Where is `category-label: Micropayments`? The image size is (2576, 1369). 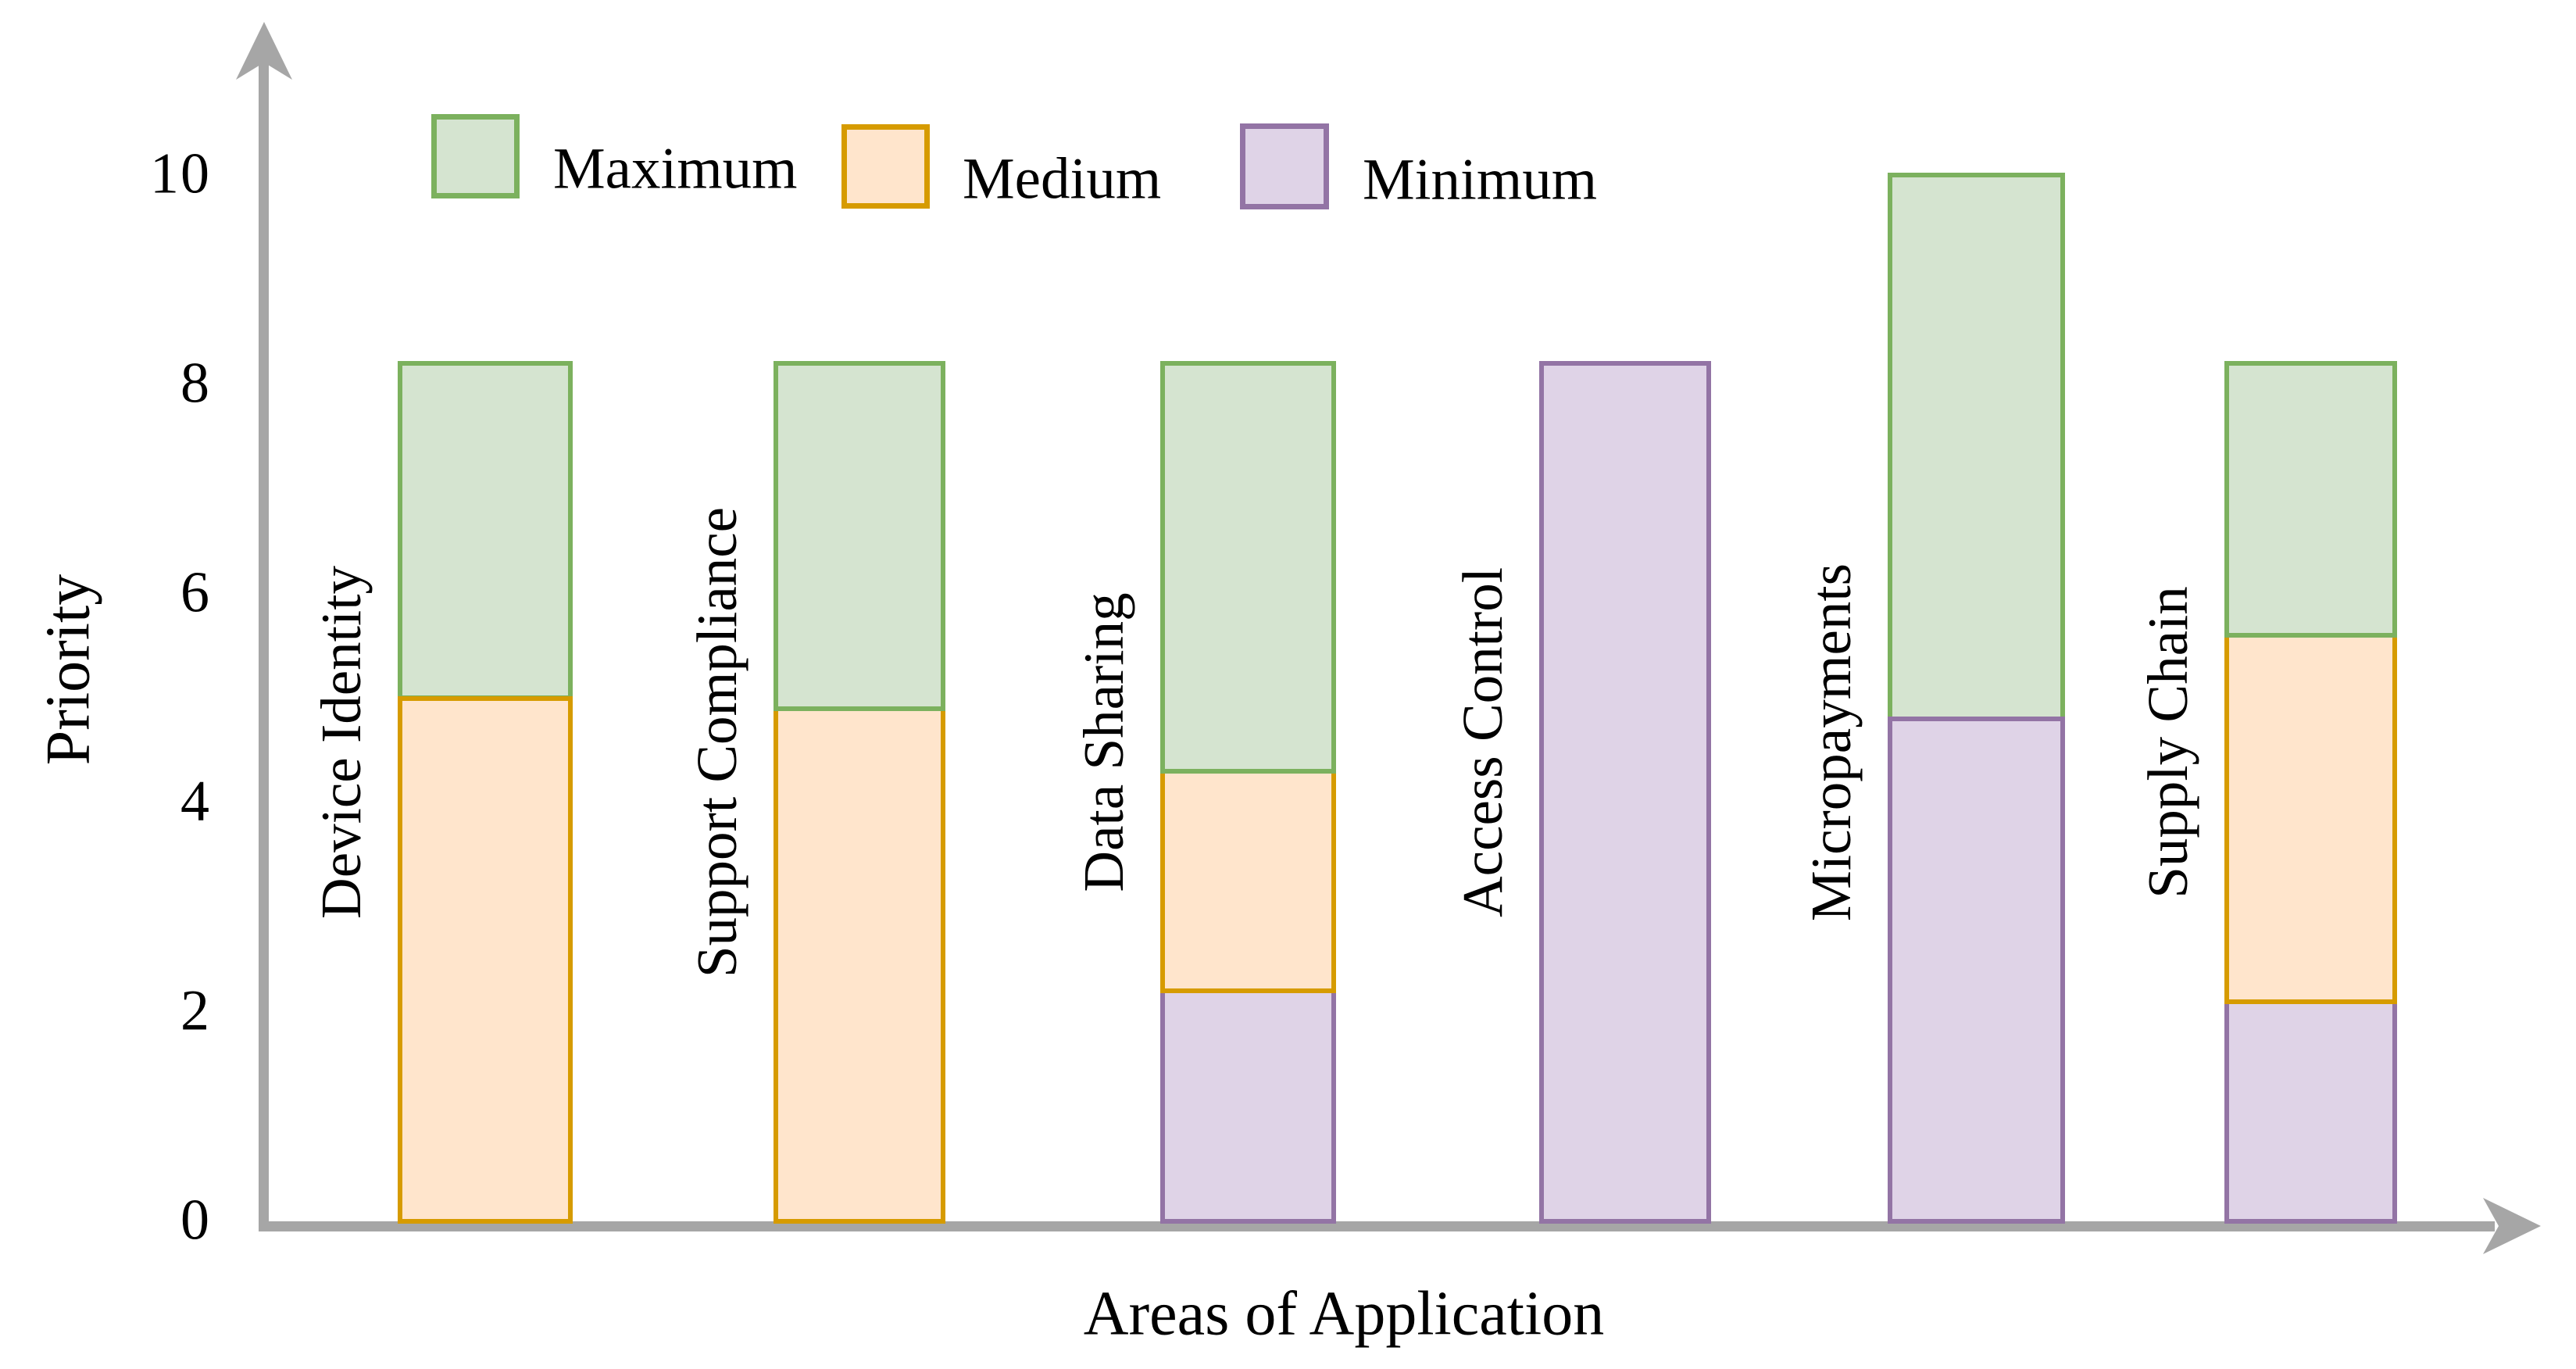
category-label: Micropayments is located at coordinates (1831, 743).